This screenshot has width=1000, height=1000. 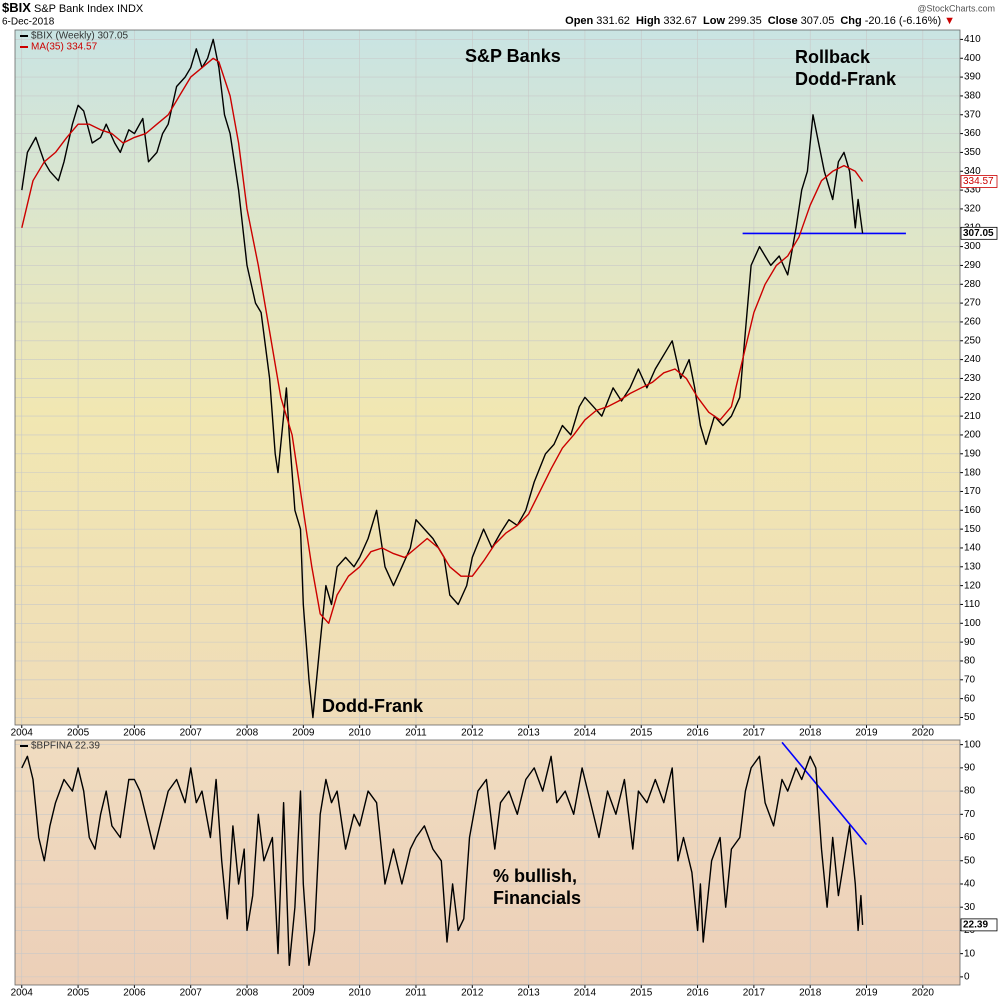 What do you see at coordinates (975, 925) in the screenshot?
I see `last-value-label: 22.39` at bounding box center [975, 925].